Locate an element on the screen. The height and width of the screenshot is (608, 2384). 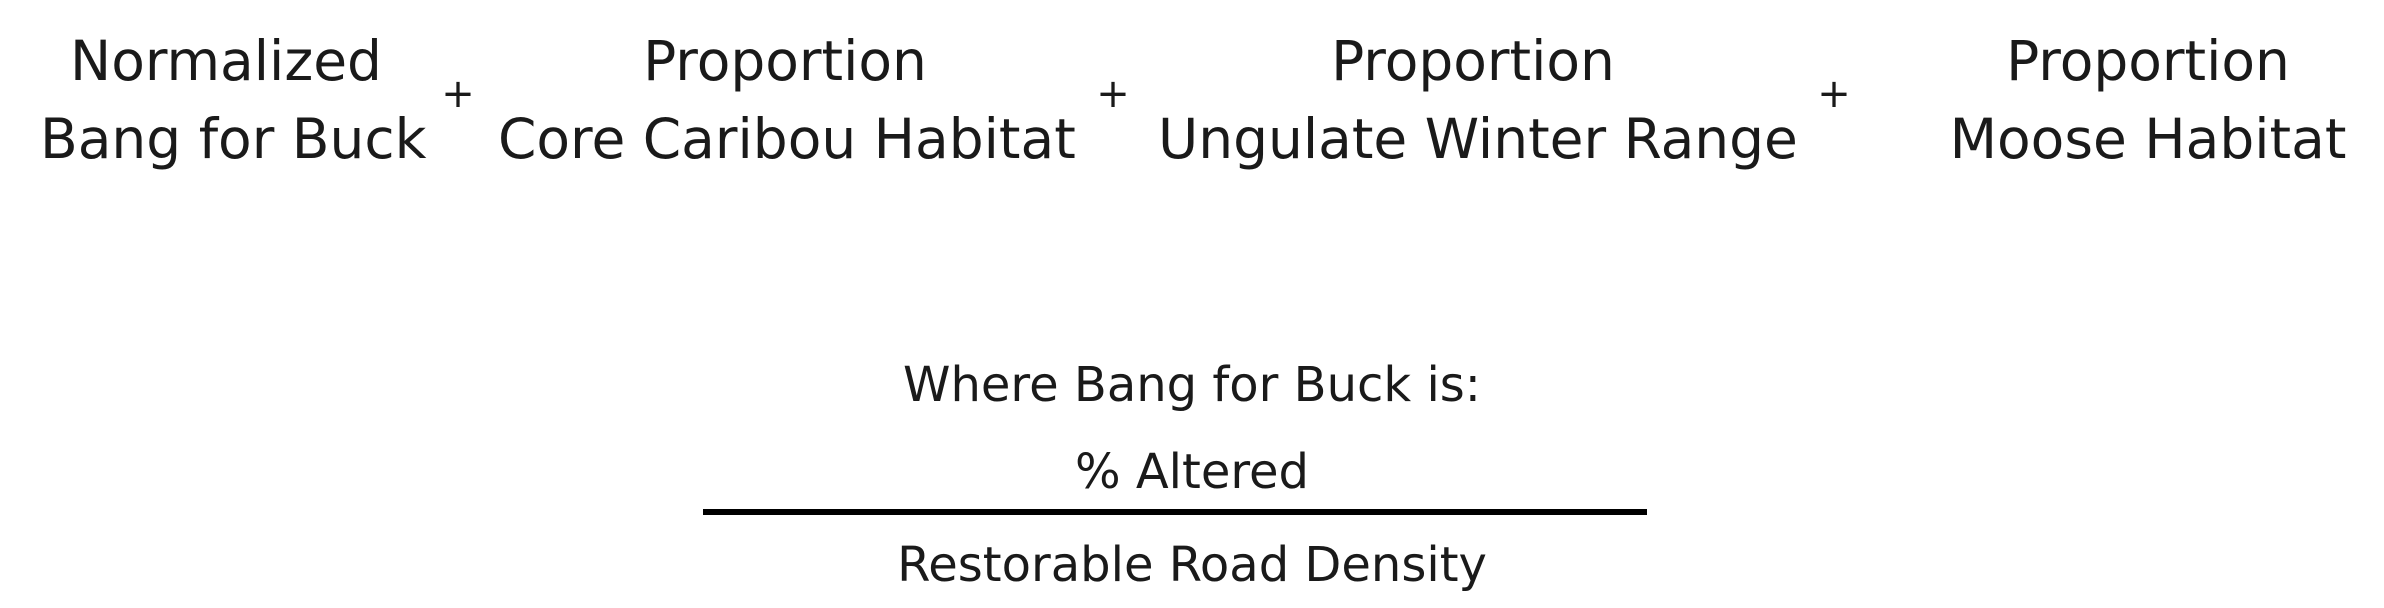
term-core-caribou-habitat: Proportion Core Caribou Habitat is located at coordinates (787, 100).